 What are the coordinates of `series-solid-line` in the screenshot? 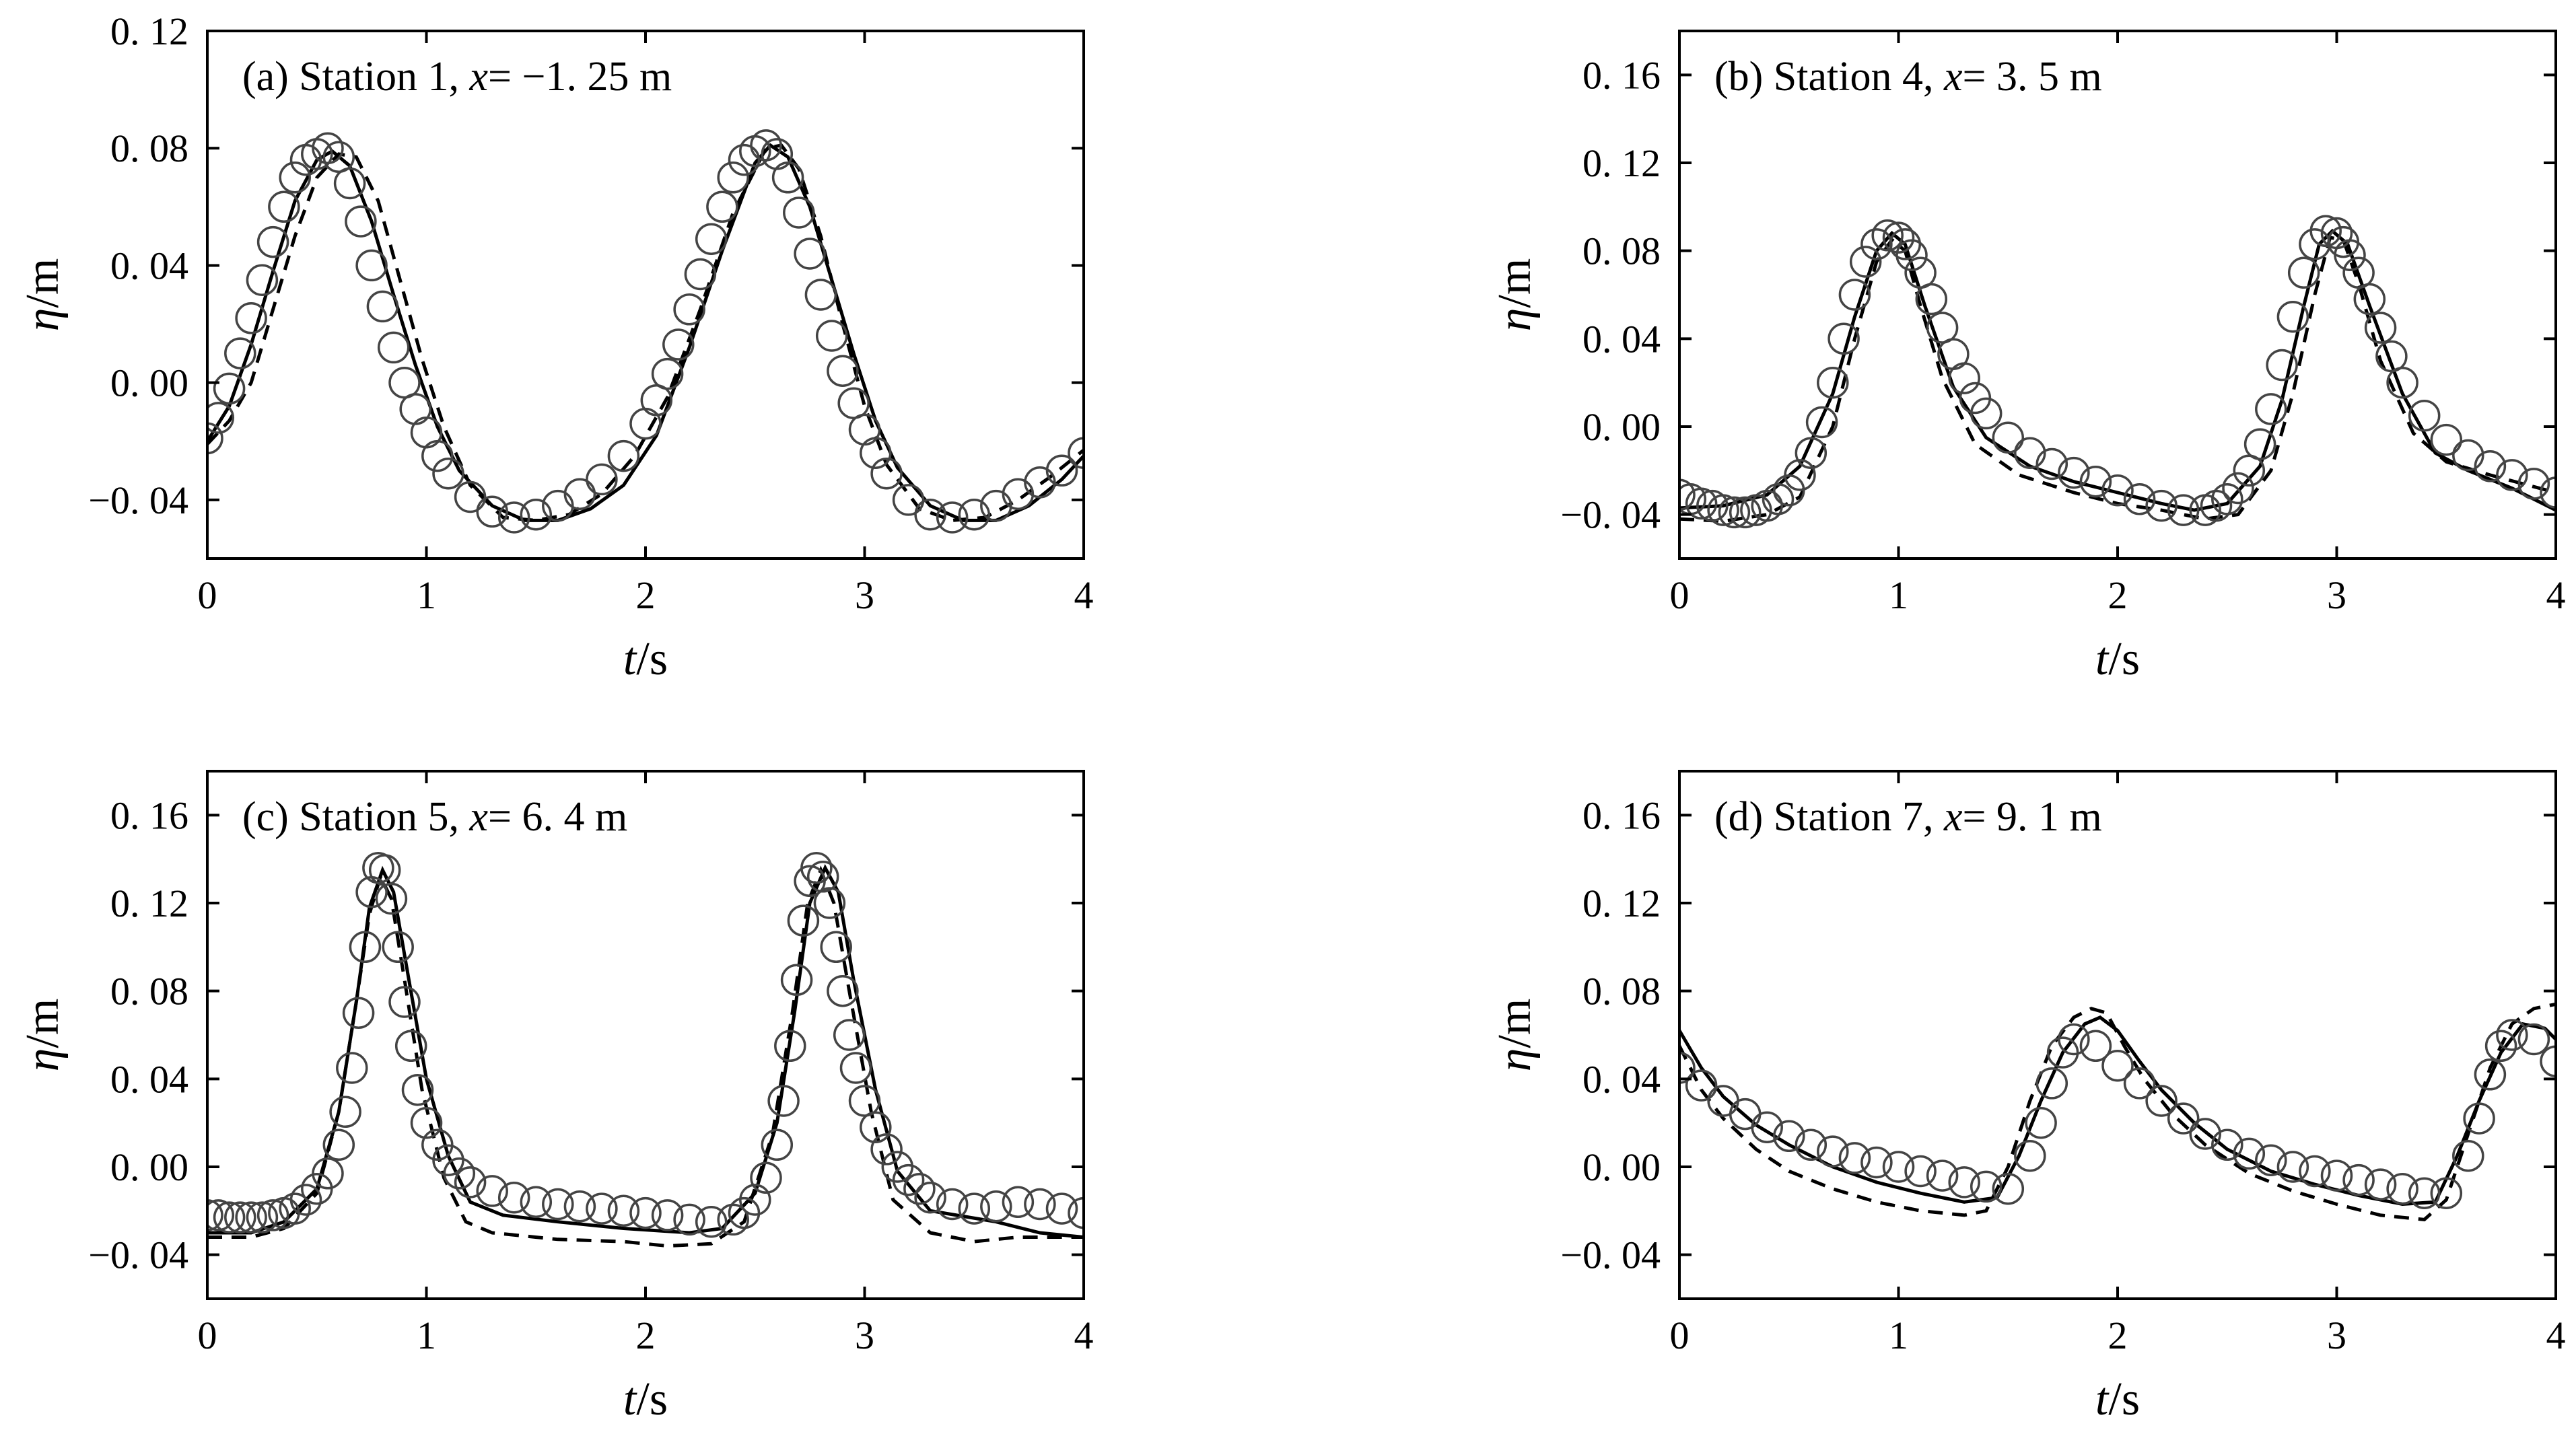 It's located at (645, 332).